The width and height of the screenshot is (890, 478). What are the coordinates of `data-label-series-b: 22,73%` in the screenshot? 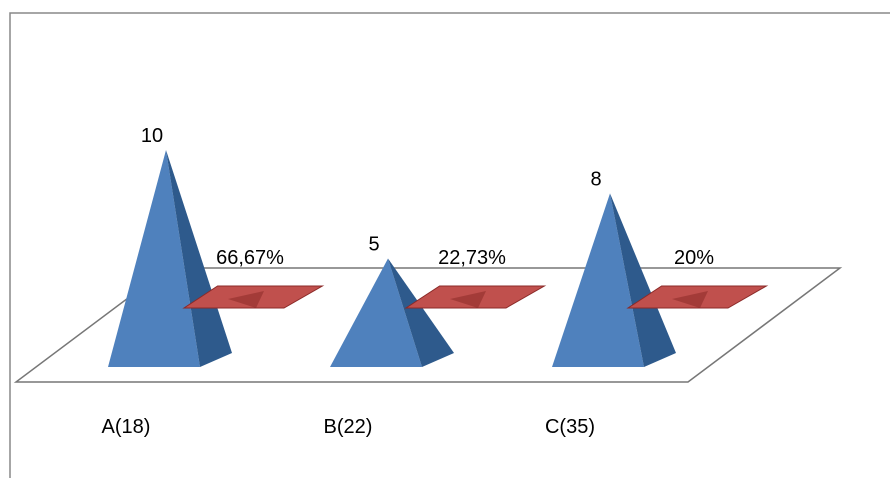 It's located at (472, 258).